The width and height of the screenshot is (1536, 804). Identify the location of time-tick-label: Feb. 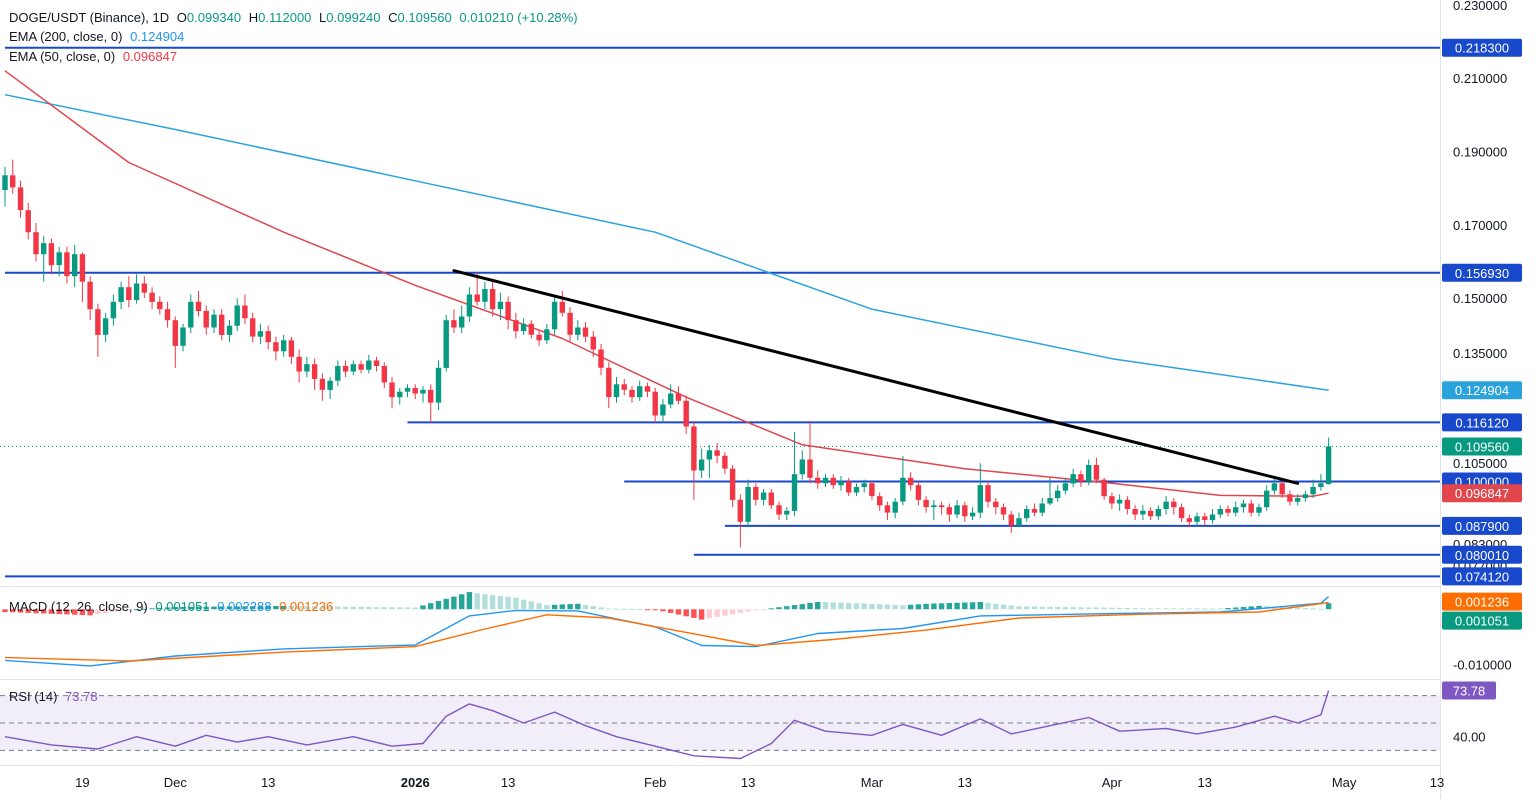
(655, 782).